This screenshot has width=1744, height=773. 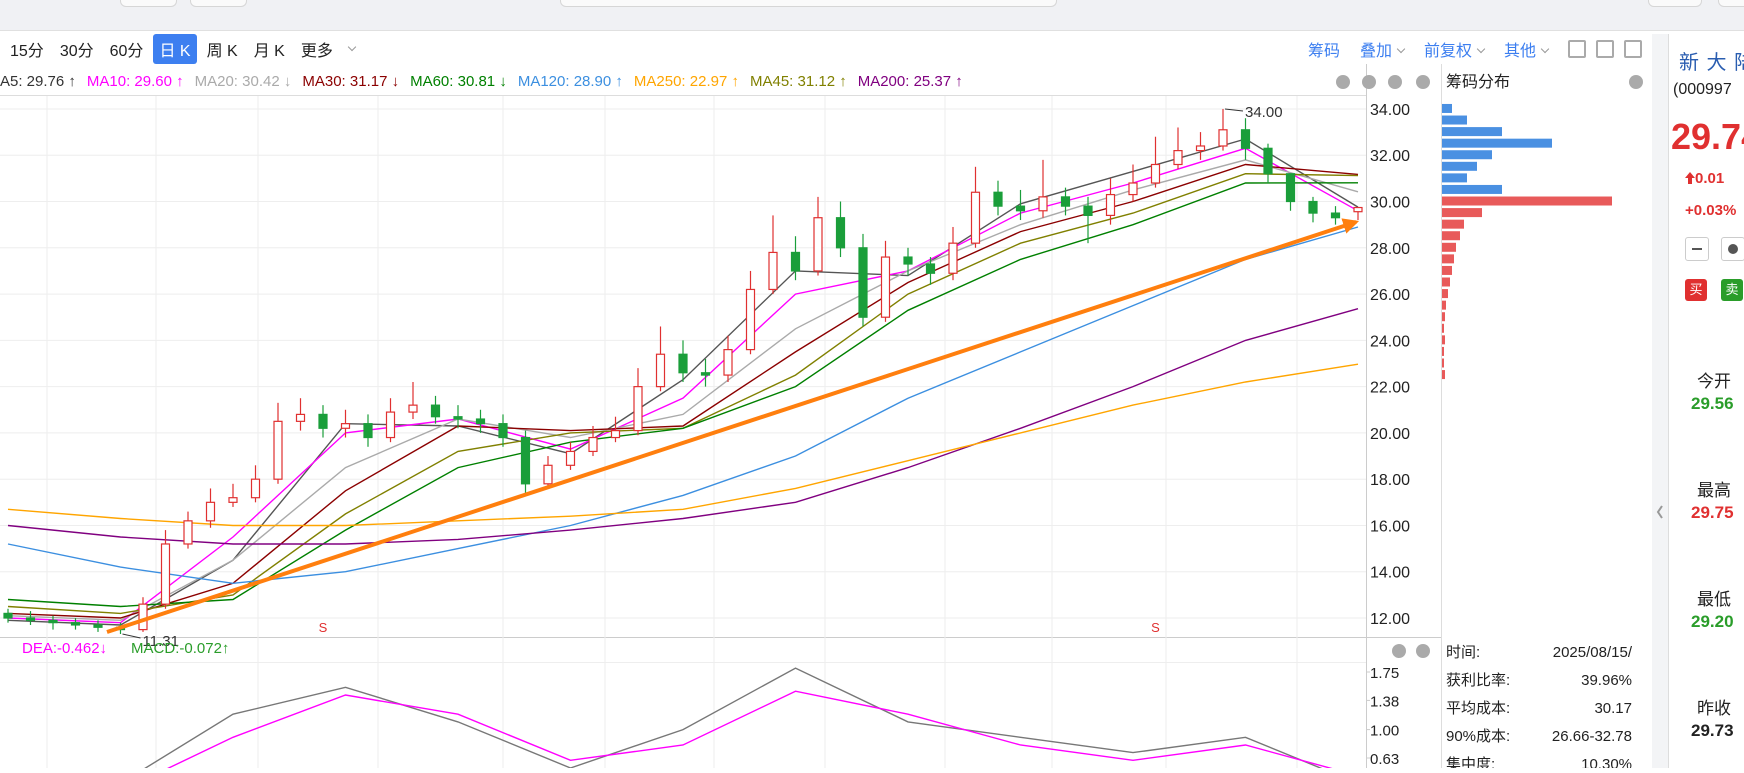 What do you see at coordinates (1732, 290) in the screenshot?
I see `sell-button: 卖` at bounding box center [1732, 290].